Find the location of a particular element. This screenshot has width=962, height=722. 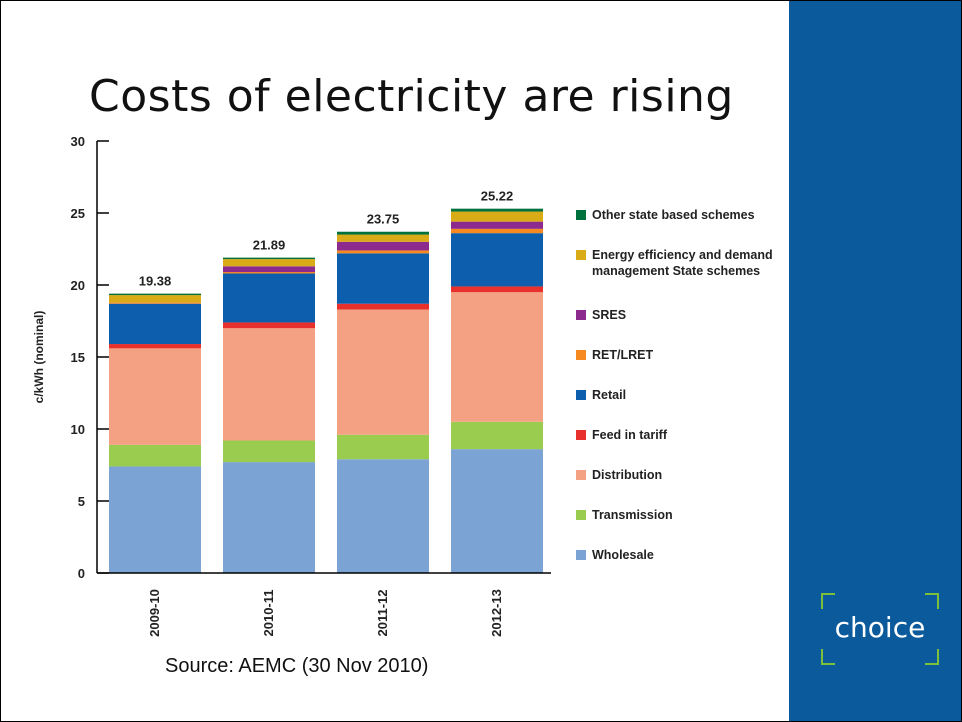

x-category-label-1: 2010-11 is located at coordinates (268, 613).